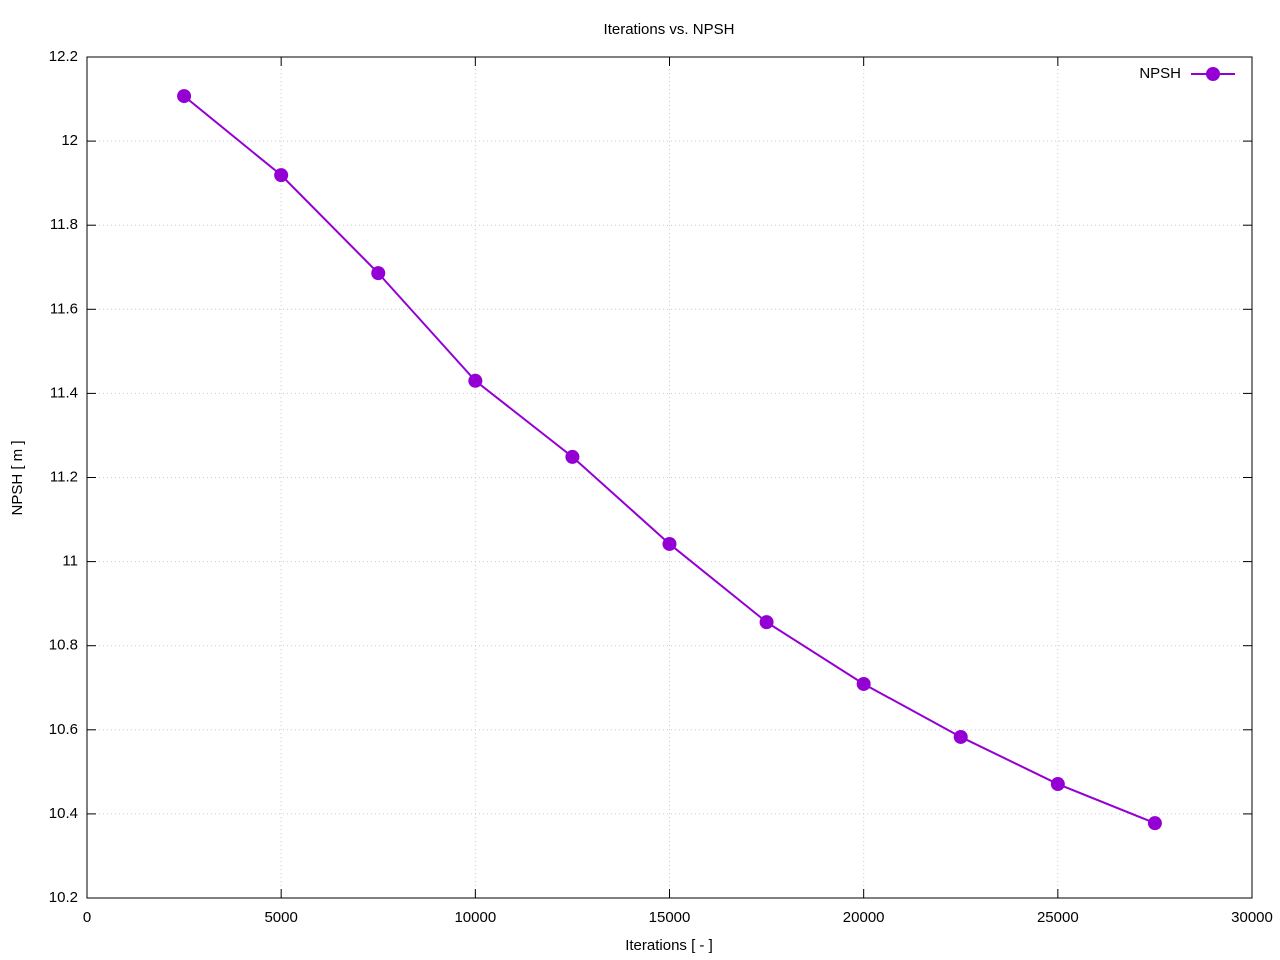  Describe the element at coordinates (475, 917) in the screenshot. I see `x-tick-label: 10000` at that location.